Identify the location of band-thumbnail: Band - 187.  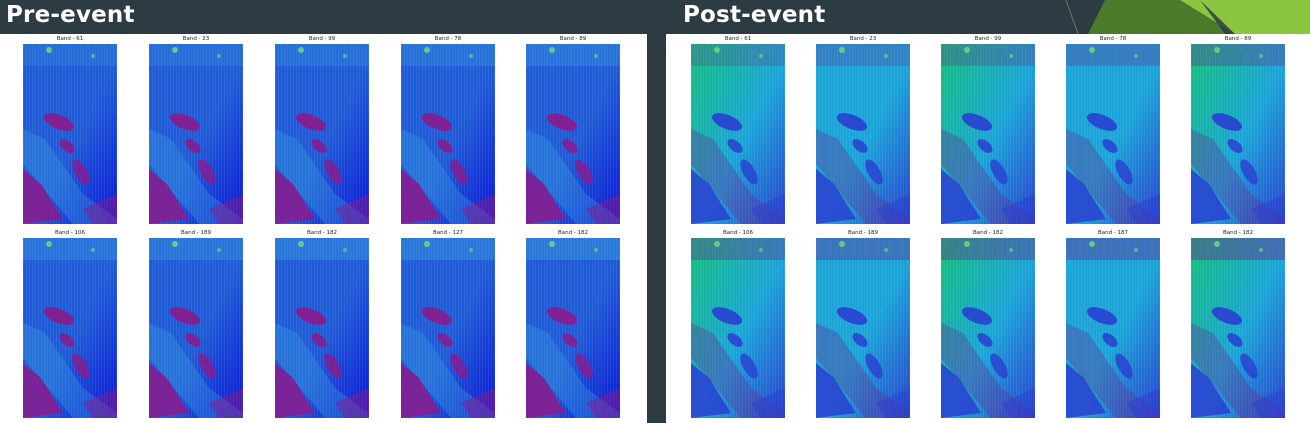
(1113, 324).